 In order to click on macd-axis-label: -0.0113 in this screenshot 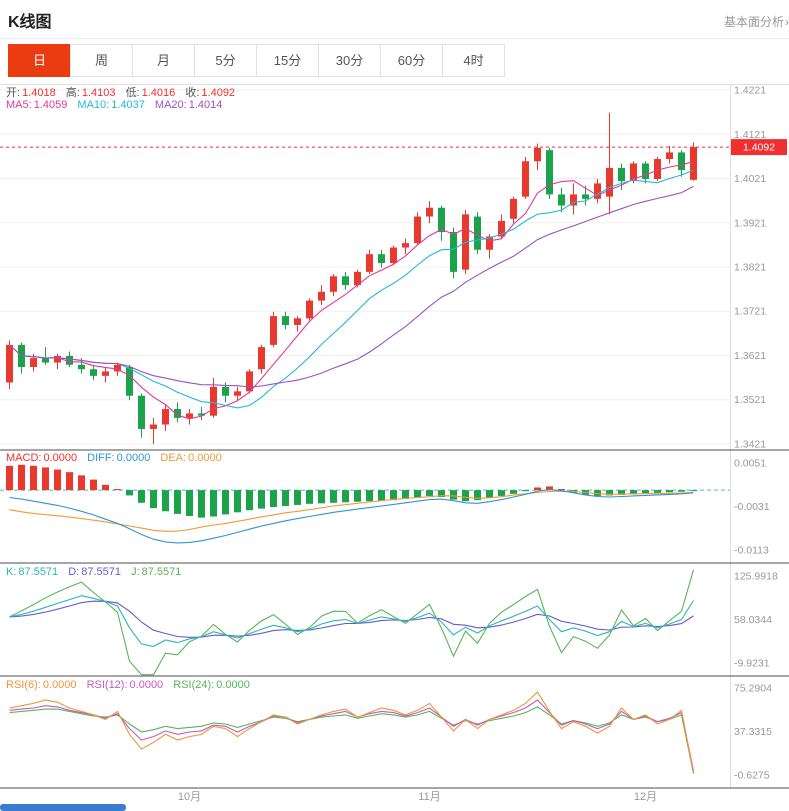, I will do `click(751, 550)`.